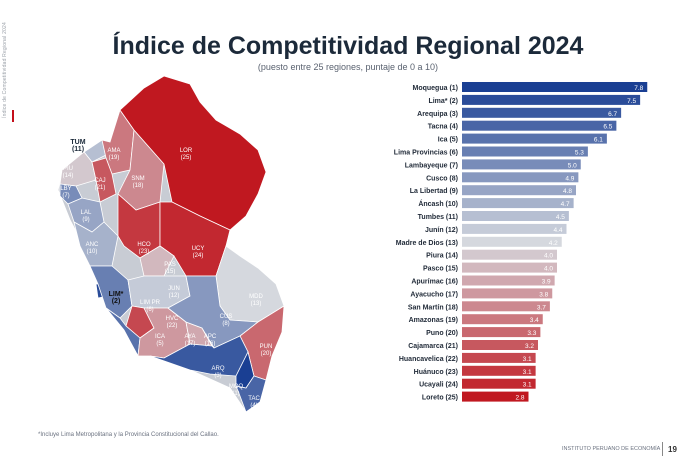  I want to click on bar-value-label: 3.7, so click(541, 307).